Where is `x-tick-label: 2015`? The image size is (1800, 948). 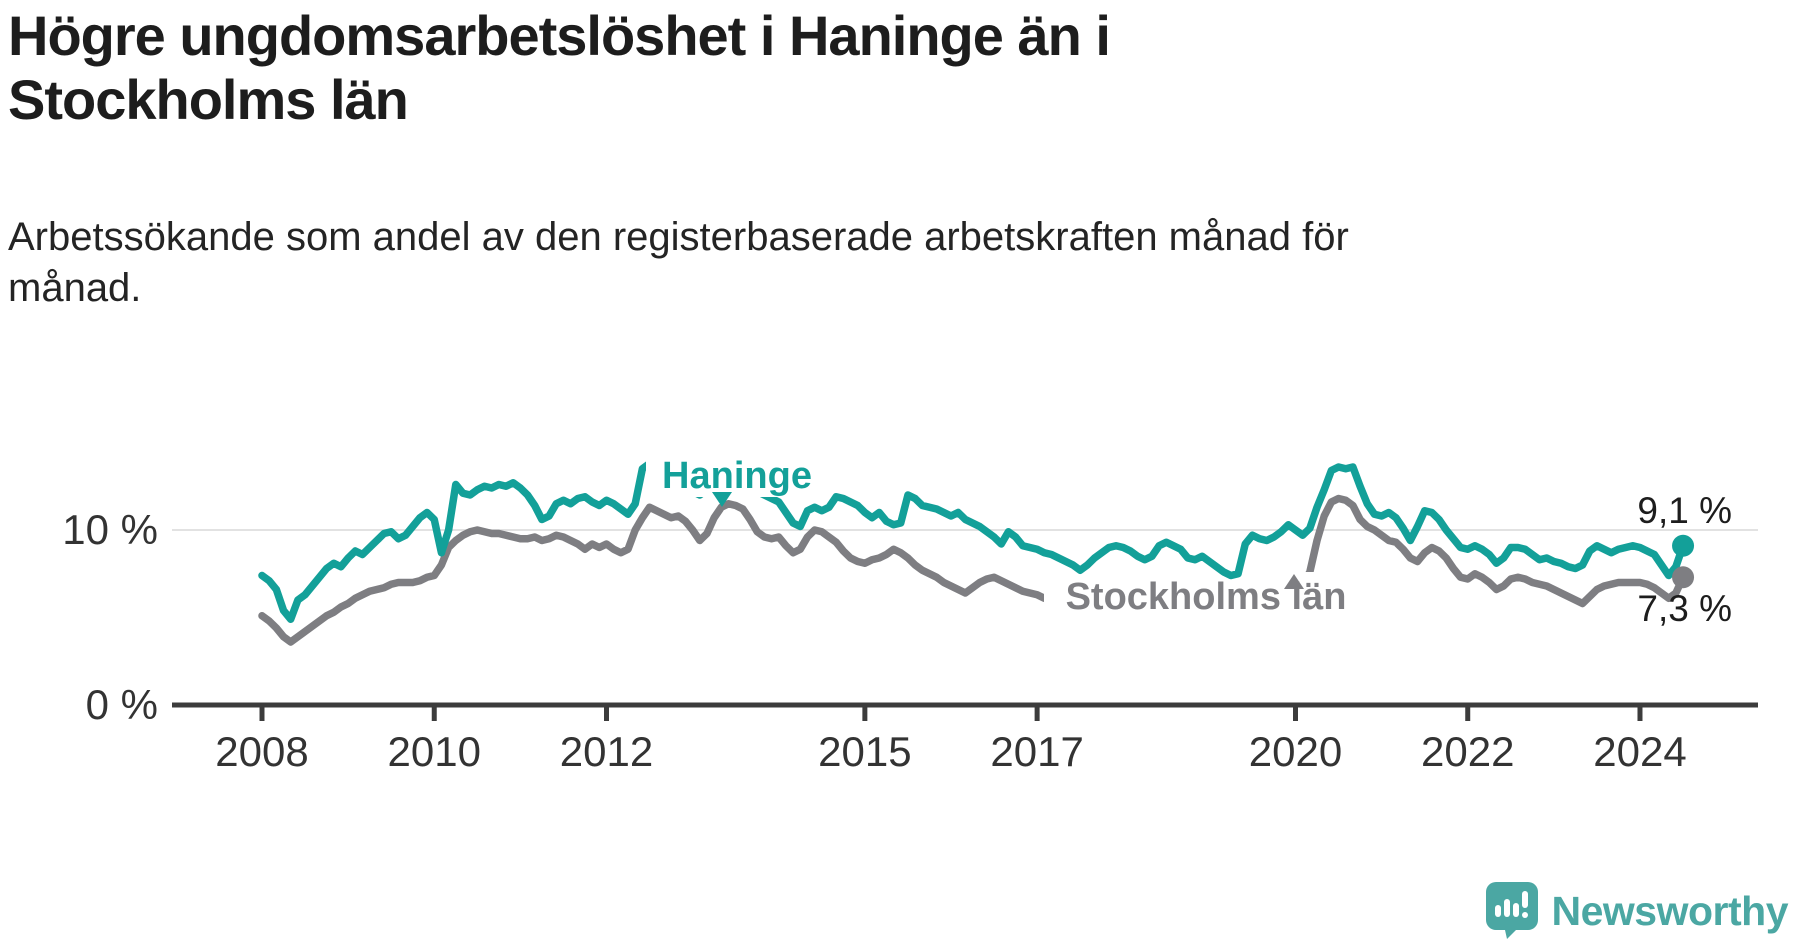
x-tick-label: 2015 is located at coordinates (864, 751).